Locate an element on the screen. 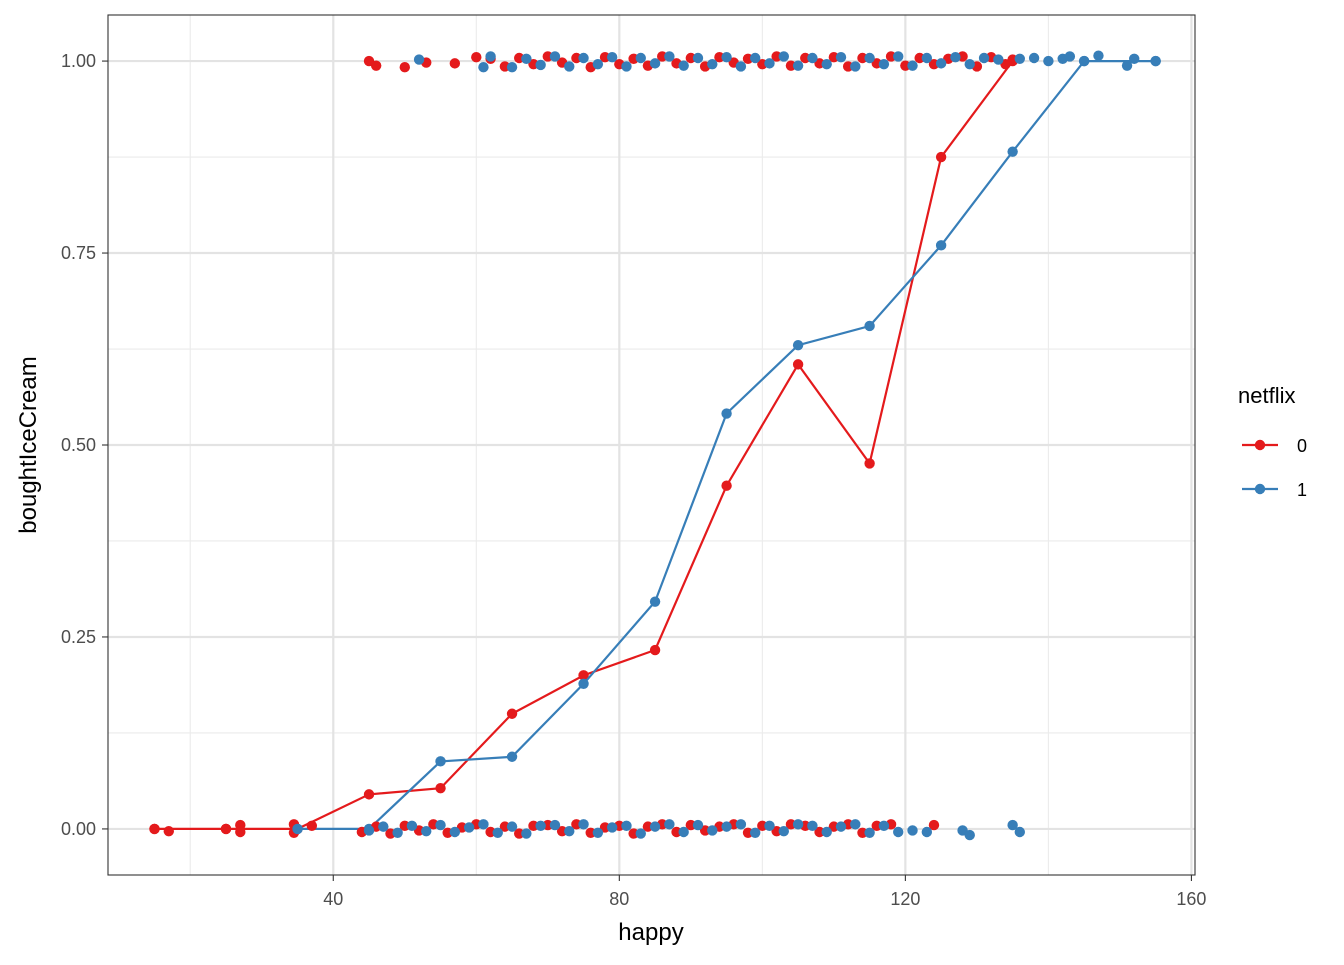 The width and height of the screenshot is (1344, 965). y-tick-label: 0.00 is located at coordinates (78, 829).